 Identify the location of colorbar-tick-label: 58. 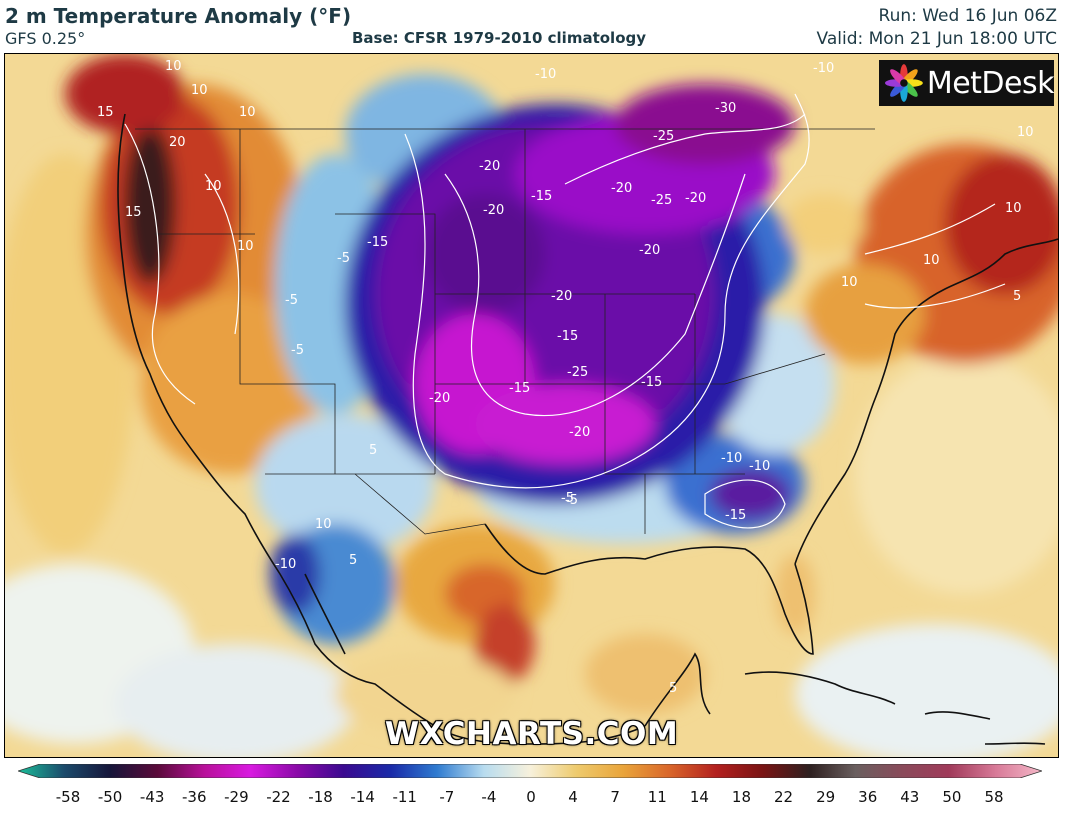
(994, 797).